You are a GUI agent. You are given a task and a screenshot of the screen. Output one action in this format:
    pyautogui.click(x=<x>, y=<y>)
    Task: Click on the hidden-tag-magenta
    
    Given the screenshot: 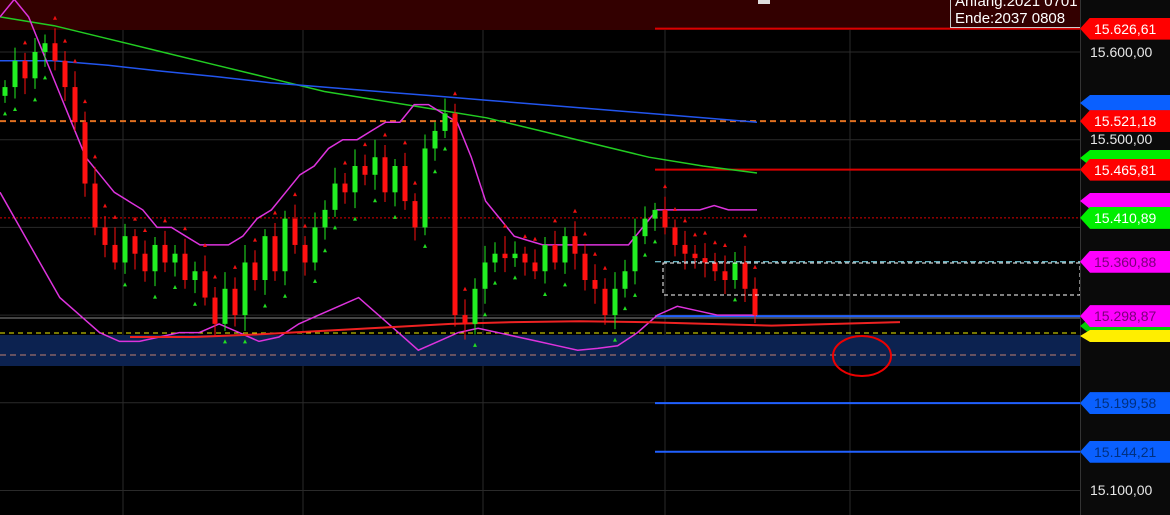 What is the action you would take?
    pyautogui.click(x=1125, y=201)
    